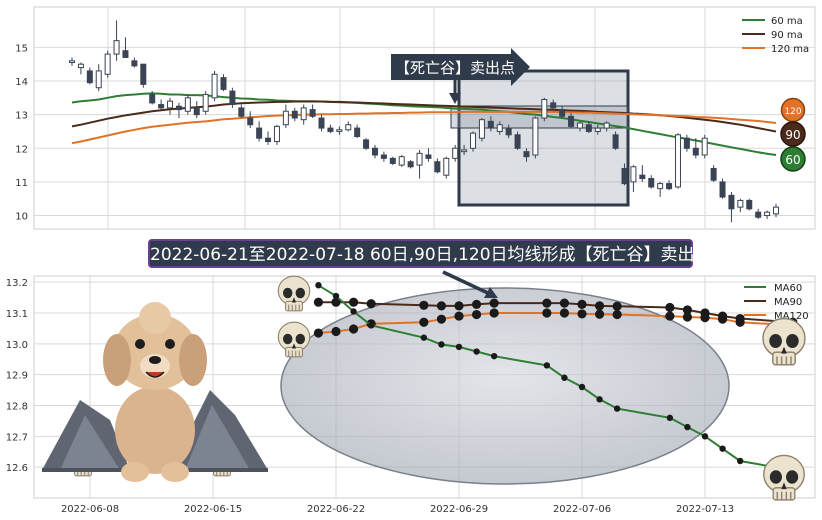 The height and width of the screenshot is (520, 822). Describe the element at coordinates (776, 302) in the screenshot. I see `bottom-legend: MA60 MA90 MA120` at that location.